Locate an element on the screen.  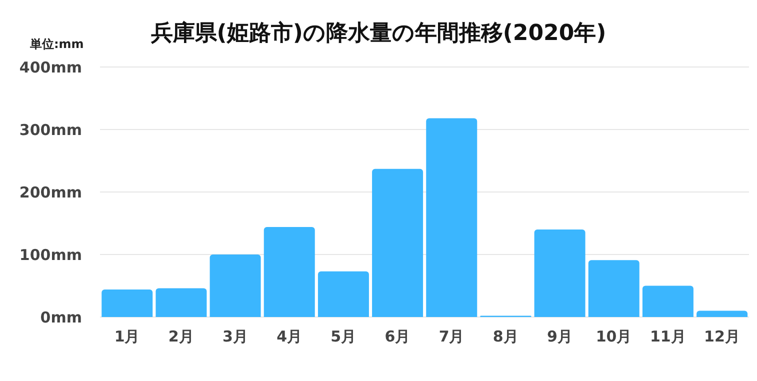
y-tick-label: 100mm is located at coordinates (50, 255).